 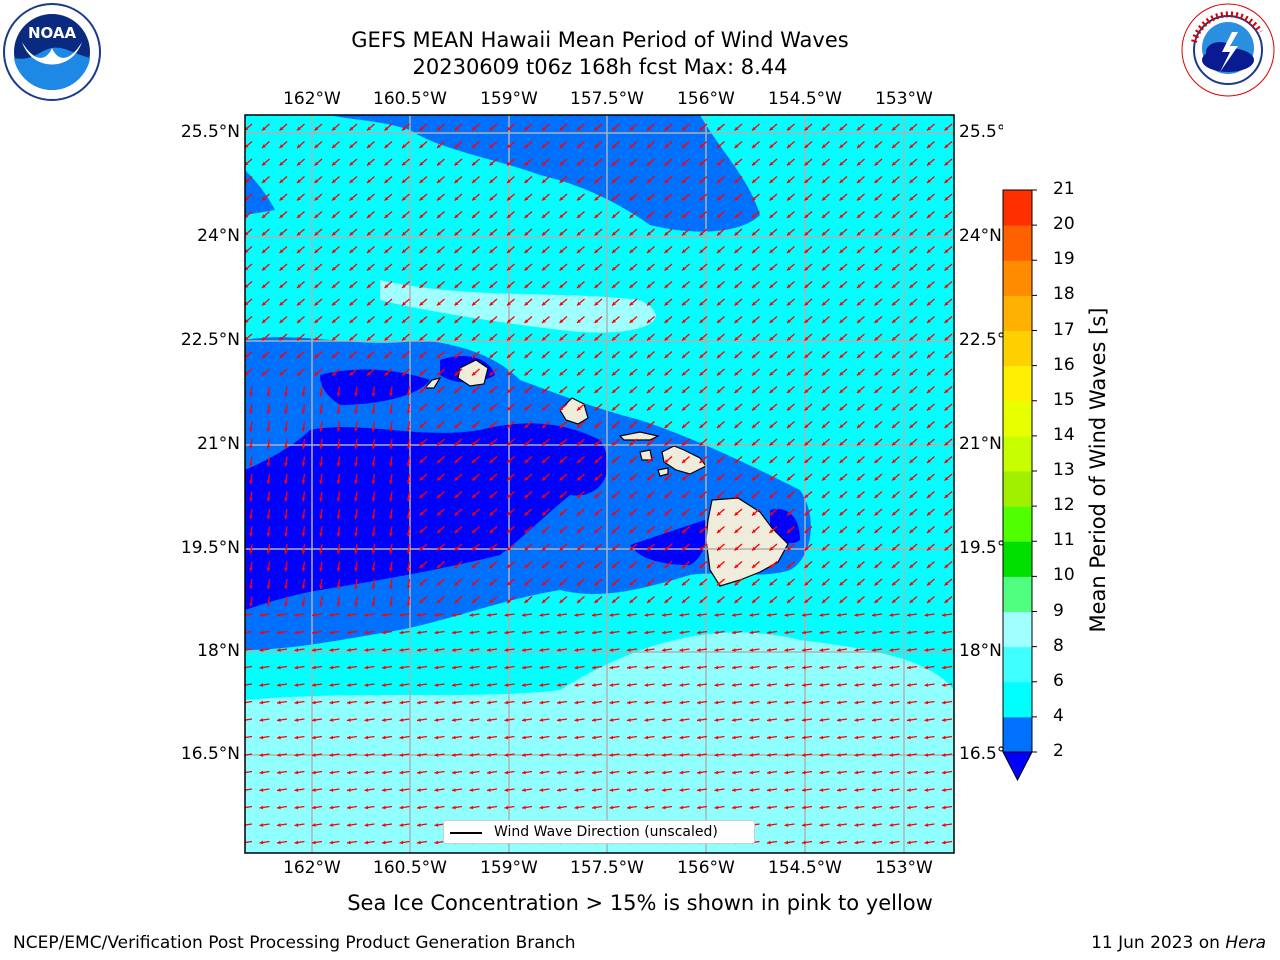 What do you see at coordinates (1017, 594) in the screenshot?
I see `colorbar-segment` at bounding box center [1017, 594].